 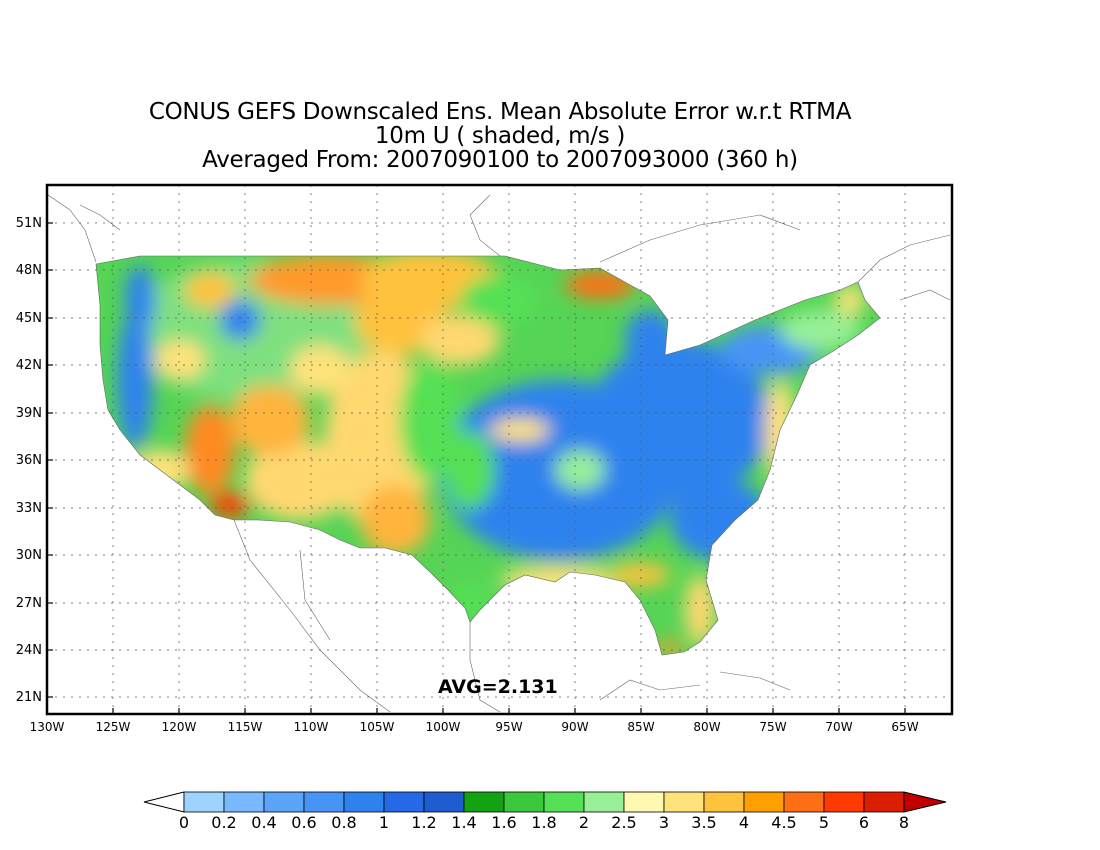 I want to click on lon-label: 80W, so click(x=707, y=727).